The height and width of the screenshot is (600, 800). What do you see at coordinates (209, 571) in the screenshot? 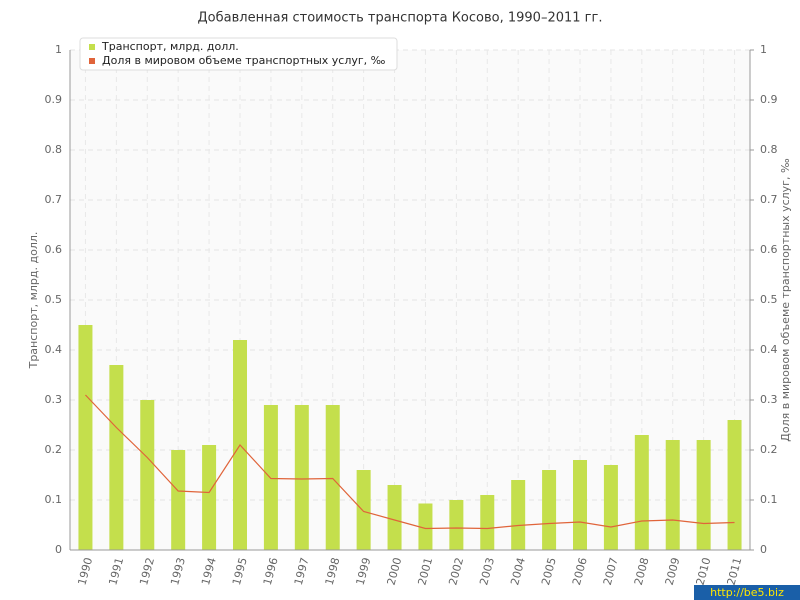
I see `x-tick-label: 1994` at bounding box center [209, 571].